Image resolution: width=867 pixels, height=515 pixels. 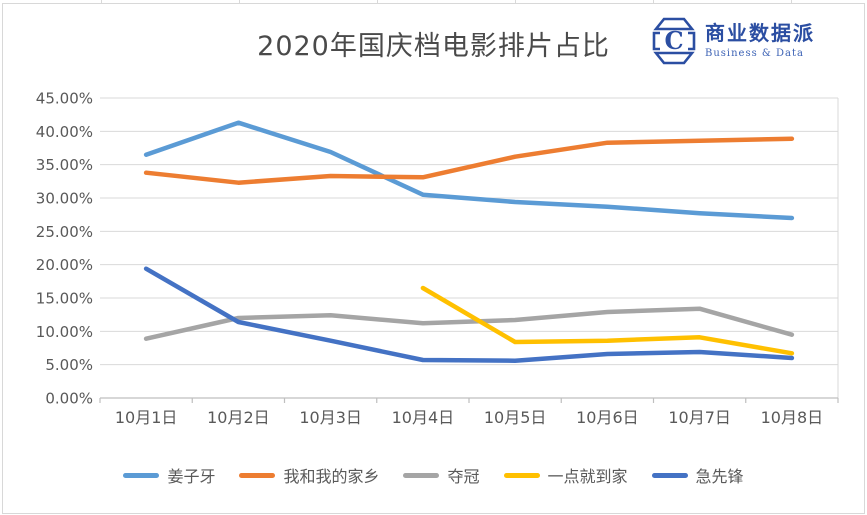 I want to click on x-axis-tick-label: 10月5日, so click(x=515, y=417).